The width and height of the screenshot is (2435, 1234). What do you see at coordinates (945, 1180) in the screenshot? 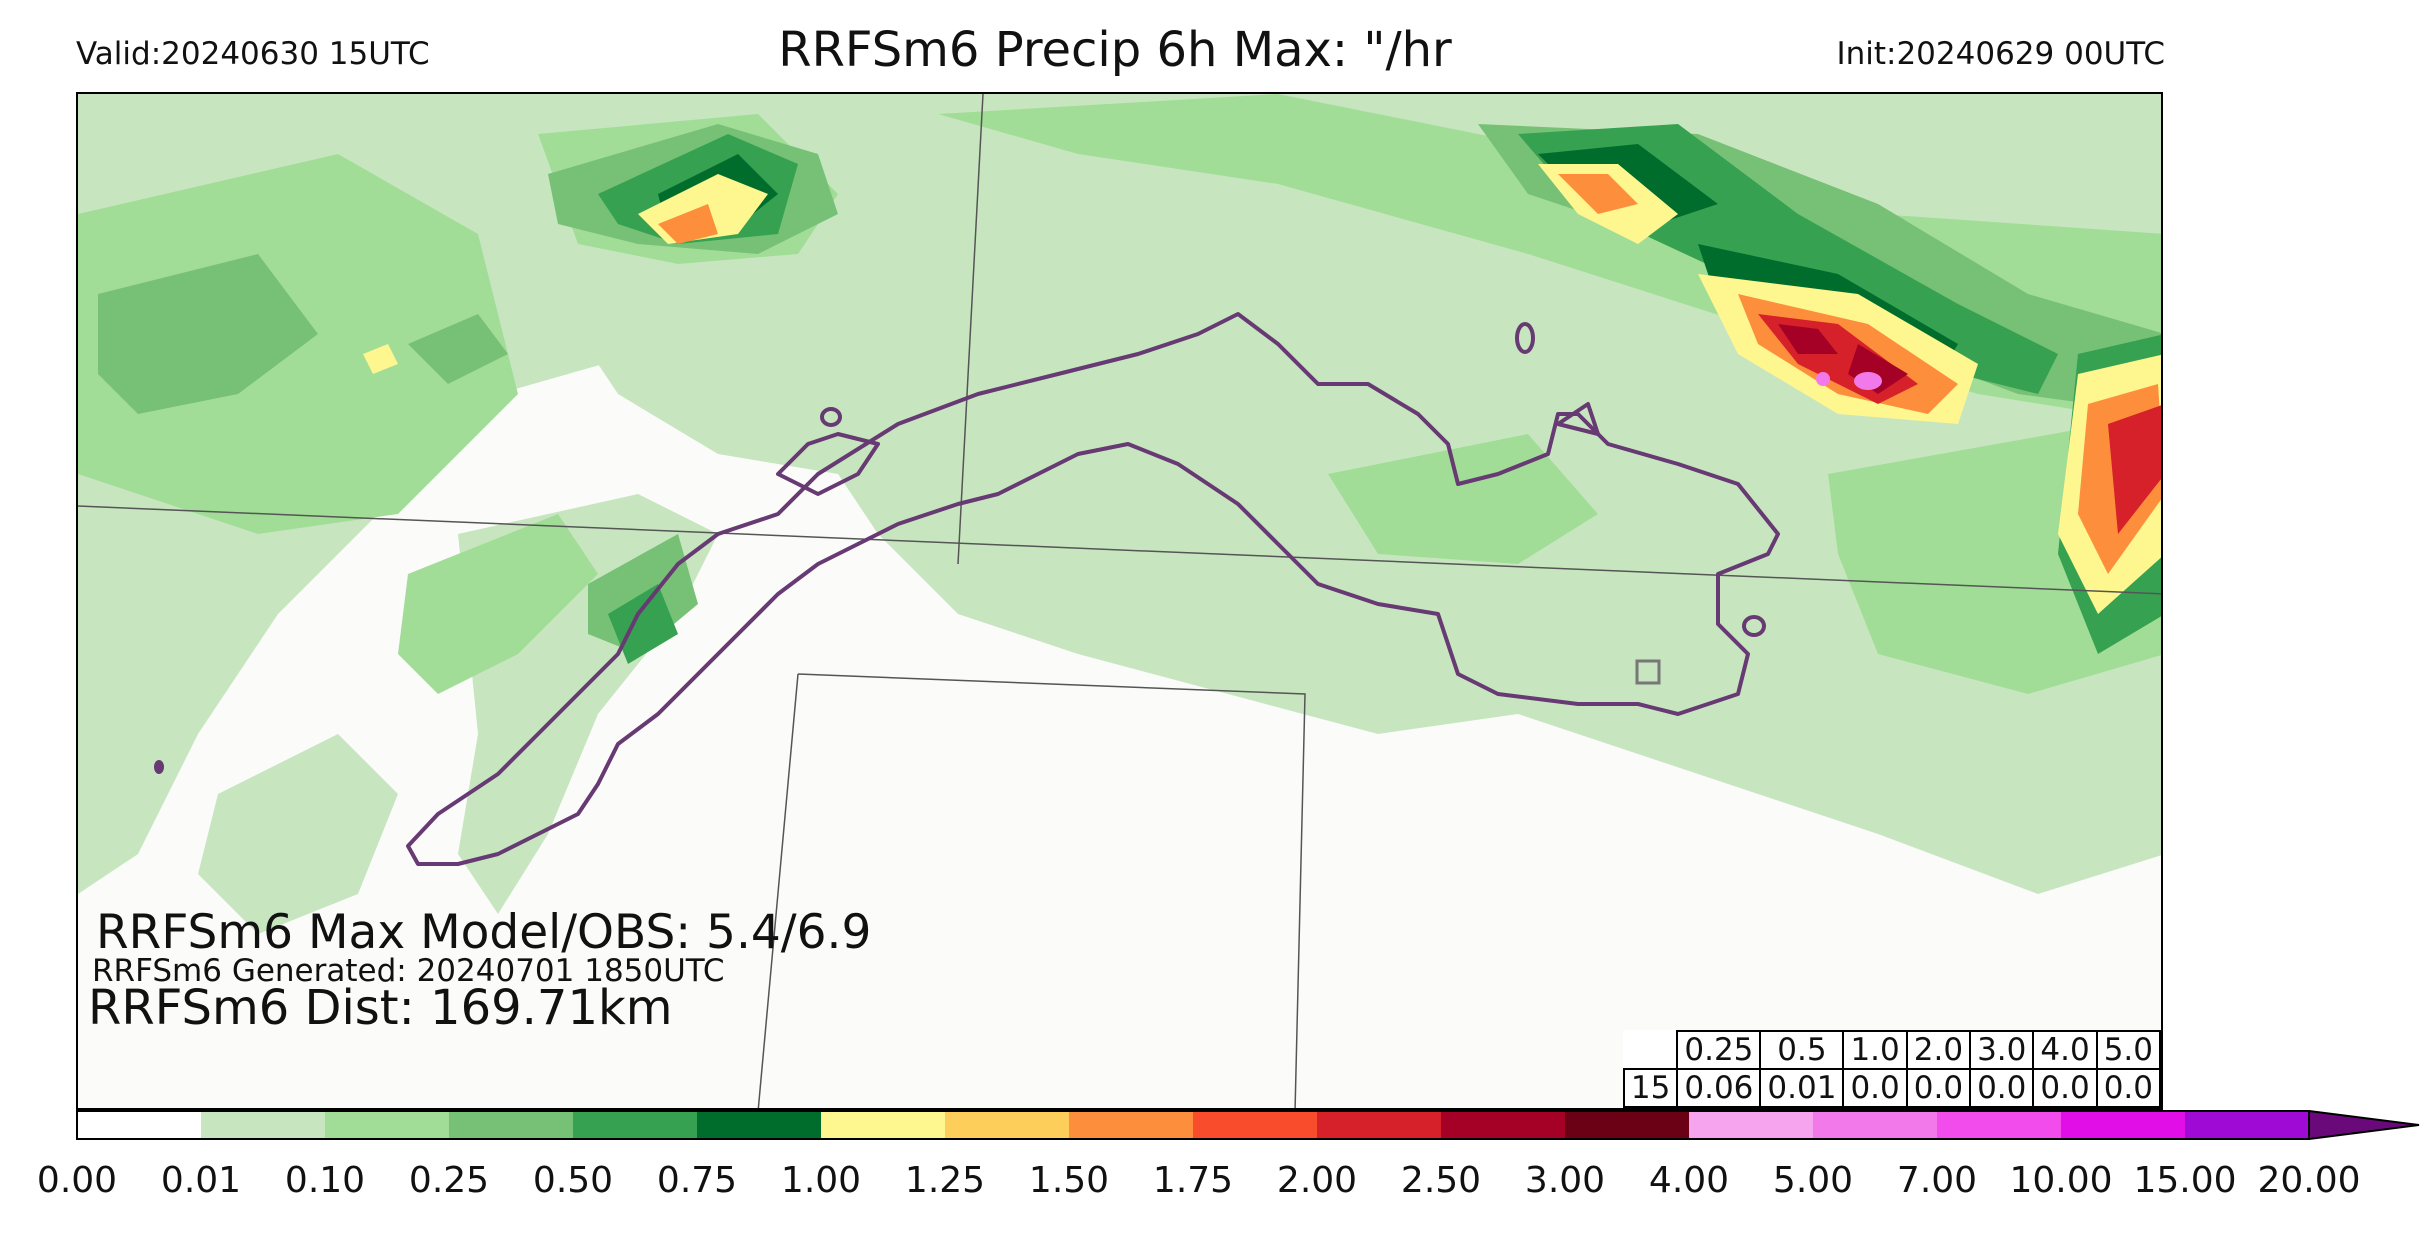
I see `colorbar-tick-label: 1.25` at bounding box center [945, 1180].